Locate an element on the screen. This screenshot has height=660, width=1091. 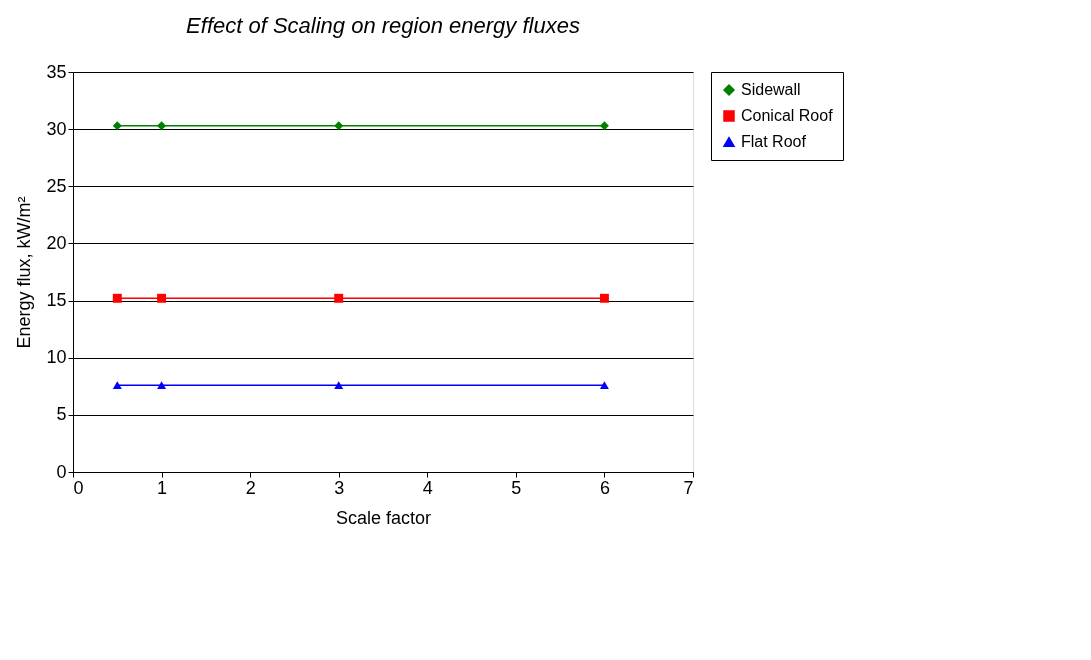
legend-label: Conical Roof is located at coordinates (787, 115).